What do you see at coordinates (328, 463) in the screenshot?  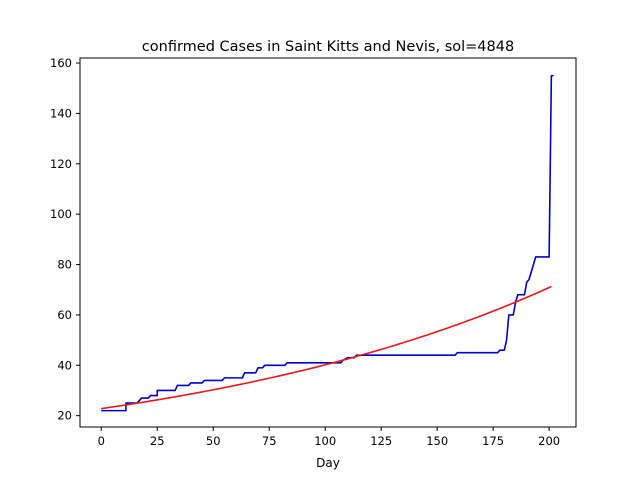 I see `x-axis-label: Day` at bounding box center [328, 463].